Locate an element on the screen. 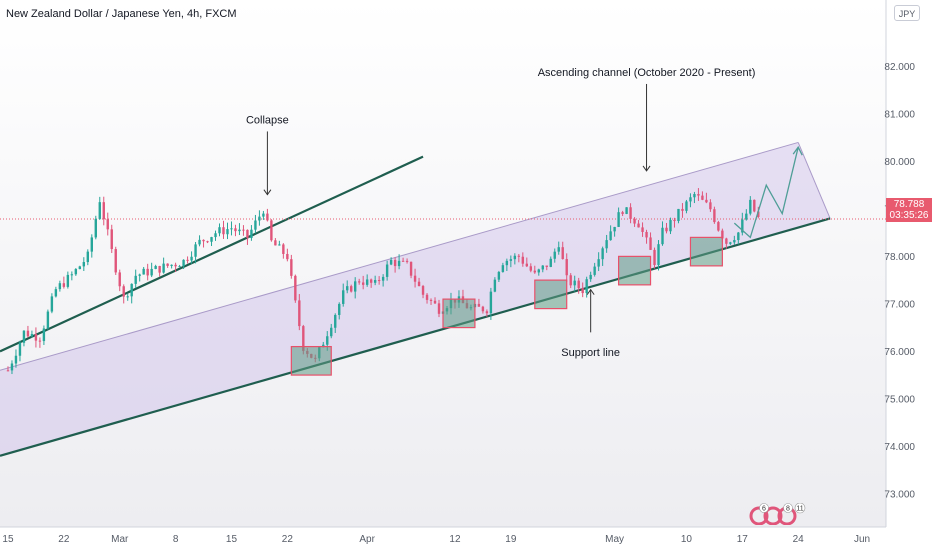 Image resolution: width=932 pixels, height=550 pixels. time-tick-label: May is located at coordinates (614, 539).